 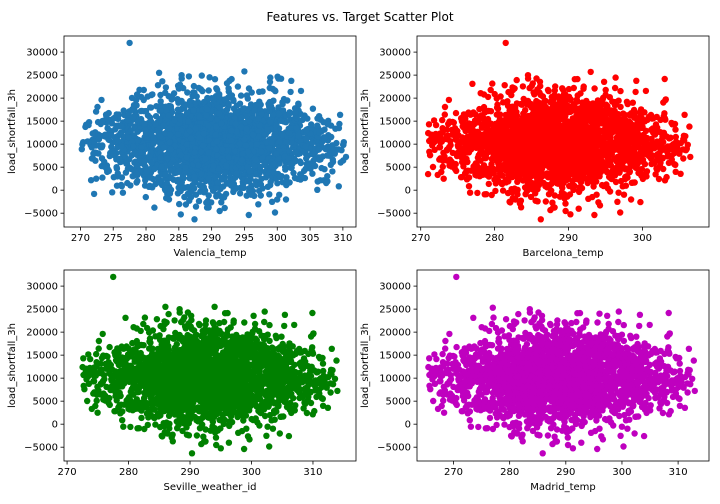 What do you see at coordinates (113, 238) in the screenshot?
I see `x-tick-label: 275` at bounding box center [113, 238].